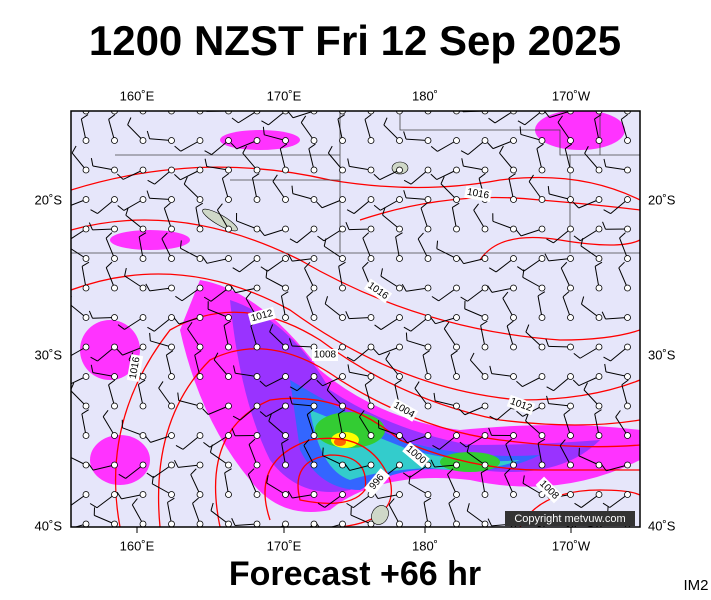 The height and width of the screenshot is (600, 711). Describe the element at coordinates (135, 368) in the screenshot. I see `isobar-label: 1016` at that location.